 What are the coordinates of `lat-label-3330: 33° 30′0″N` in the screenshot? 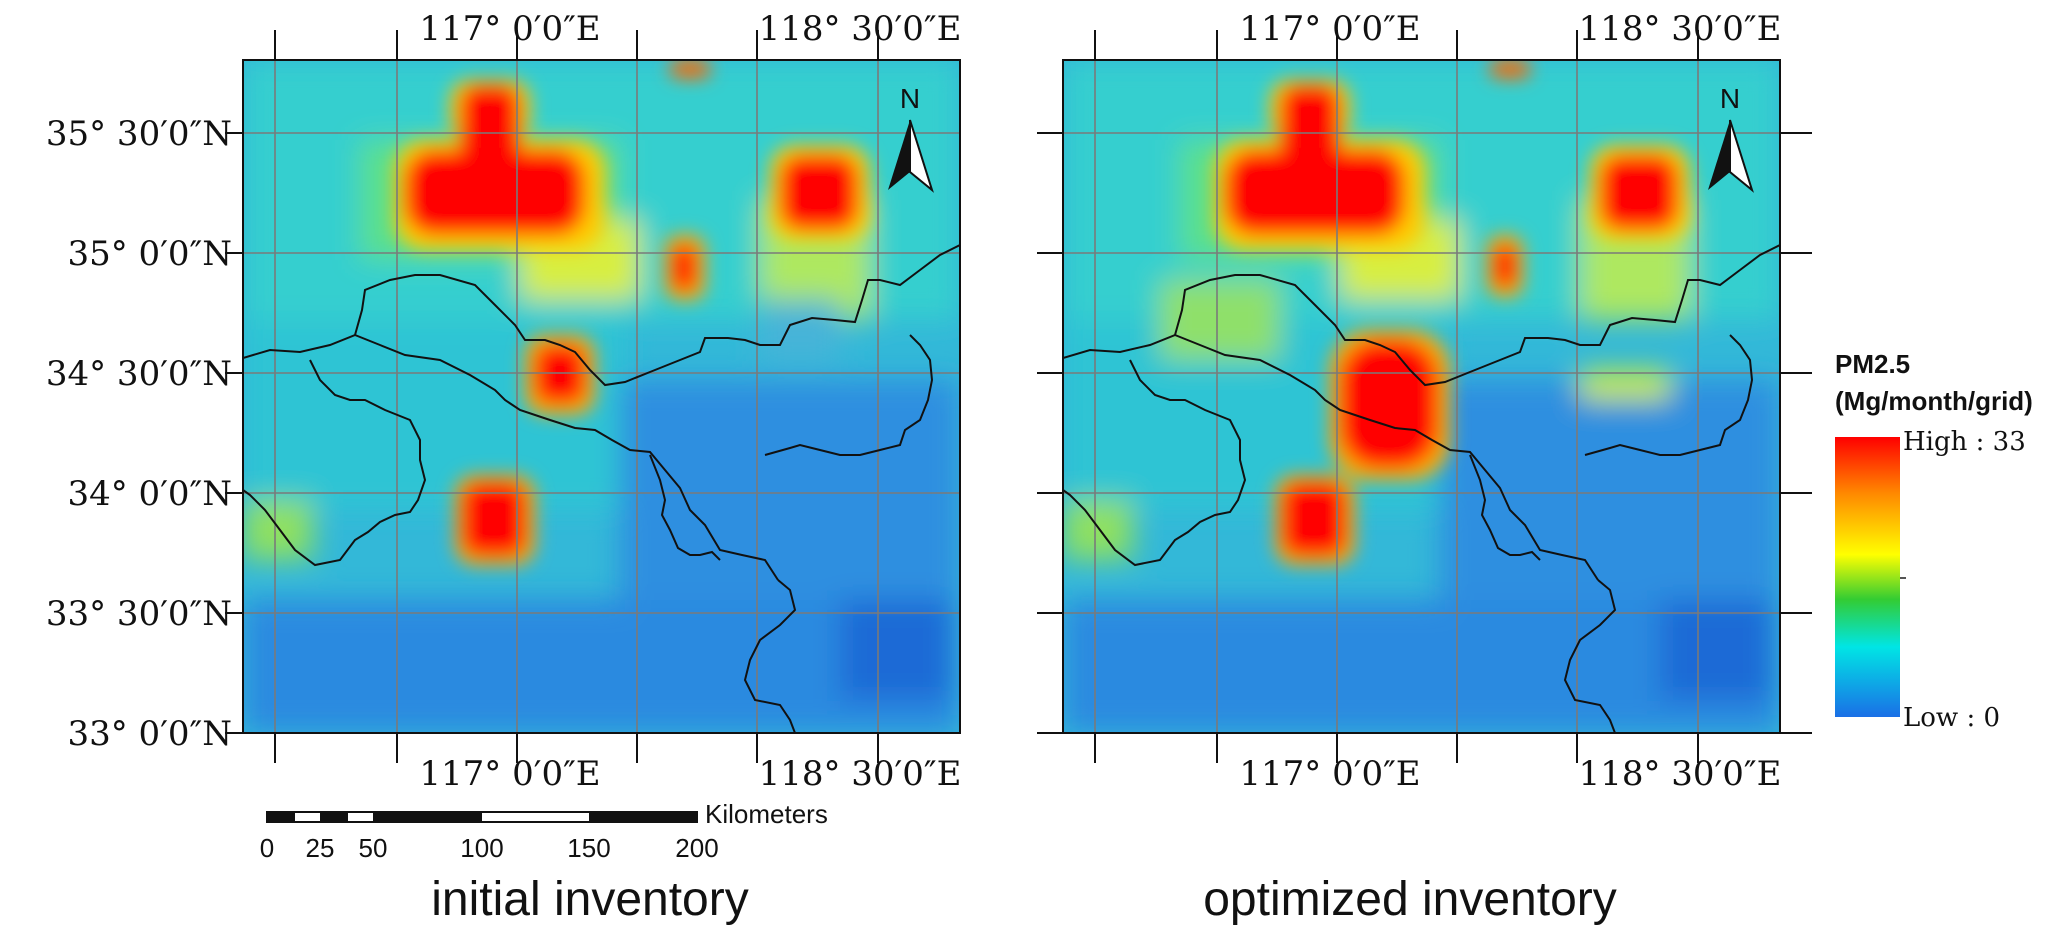 It's located at (139, 614).